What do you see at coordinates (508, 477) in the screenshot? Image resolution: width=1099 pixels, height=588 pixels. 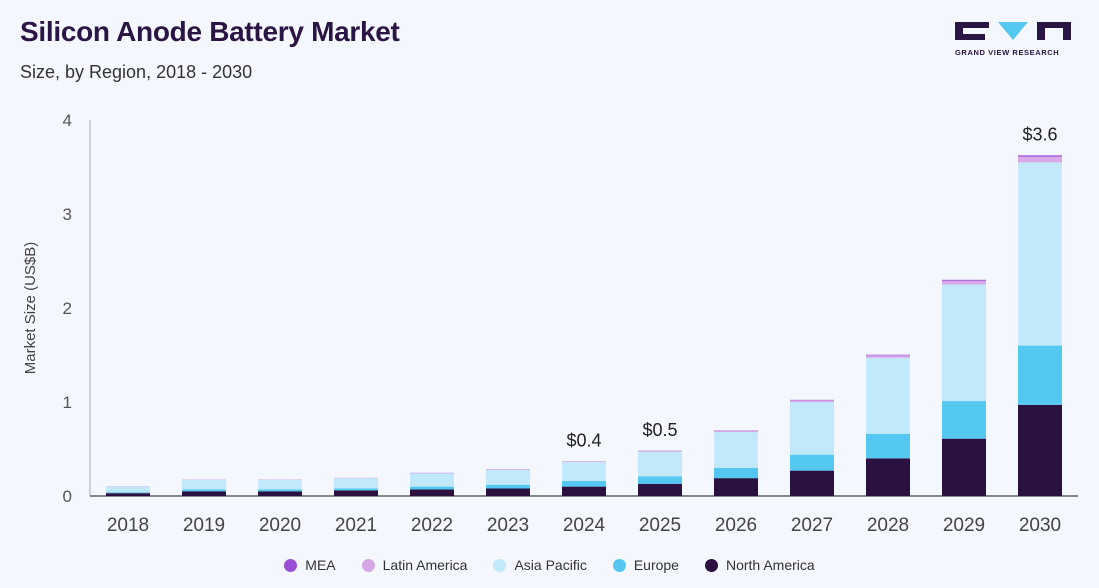 I see `bar-asia-pacific-2023` at bounding box center [508, 477].